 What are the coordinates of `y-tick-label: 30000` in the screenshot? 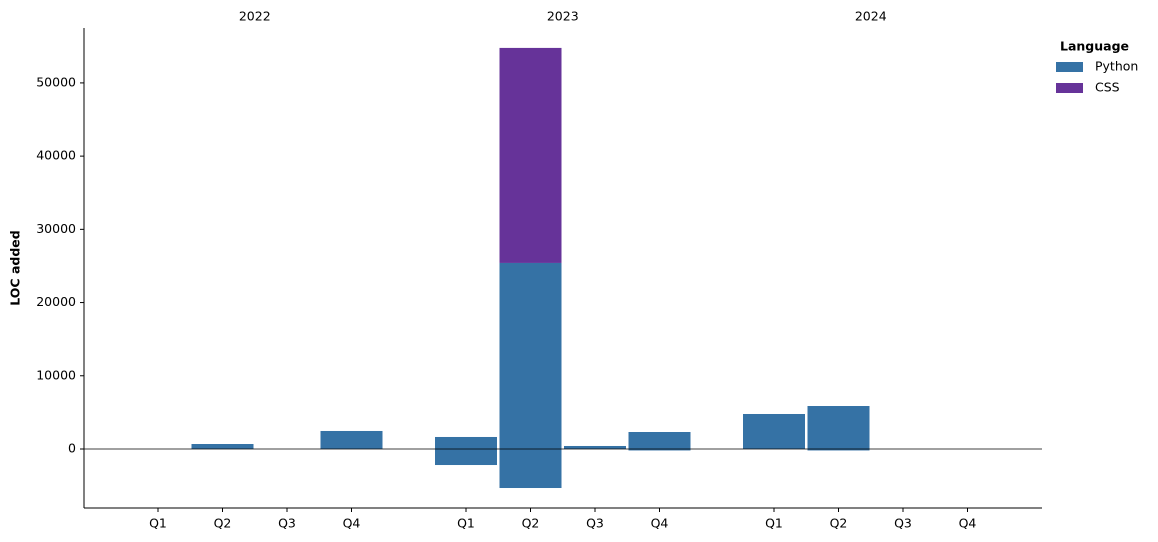 It's located at (56, 228).